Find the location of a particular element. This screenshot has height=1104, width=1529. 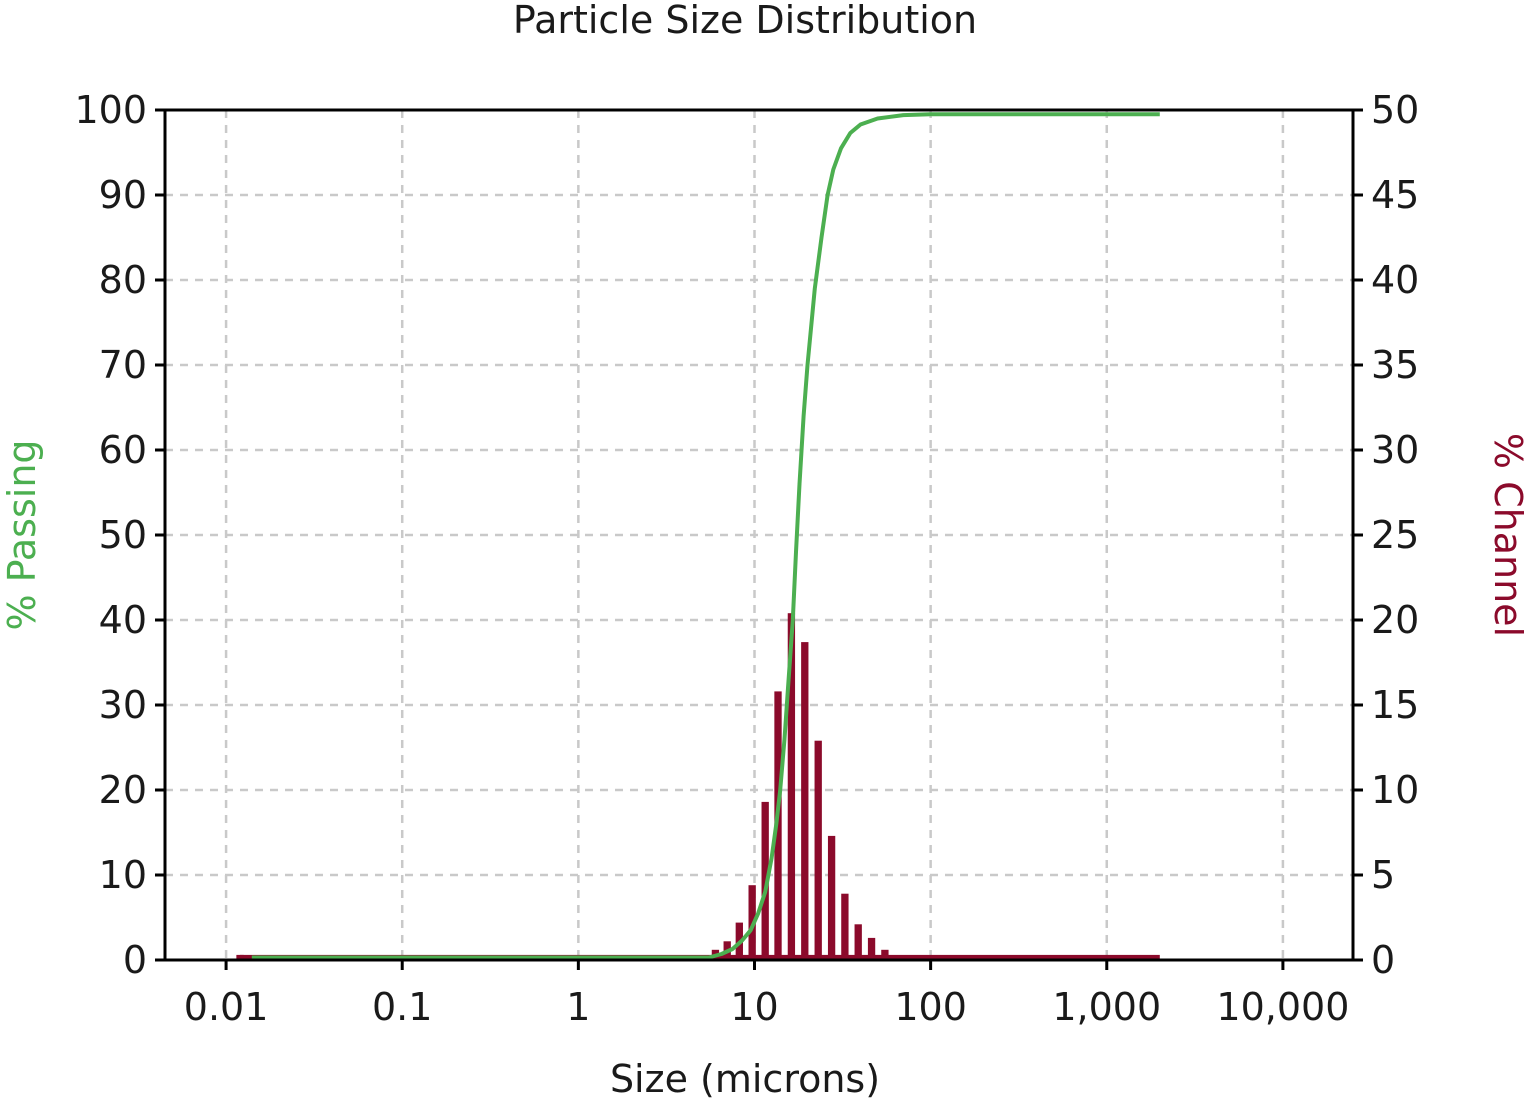

left-tick-label: 0 is located at coordinates (135, 960).